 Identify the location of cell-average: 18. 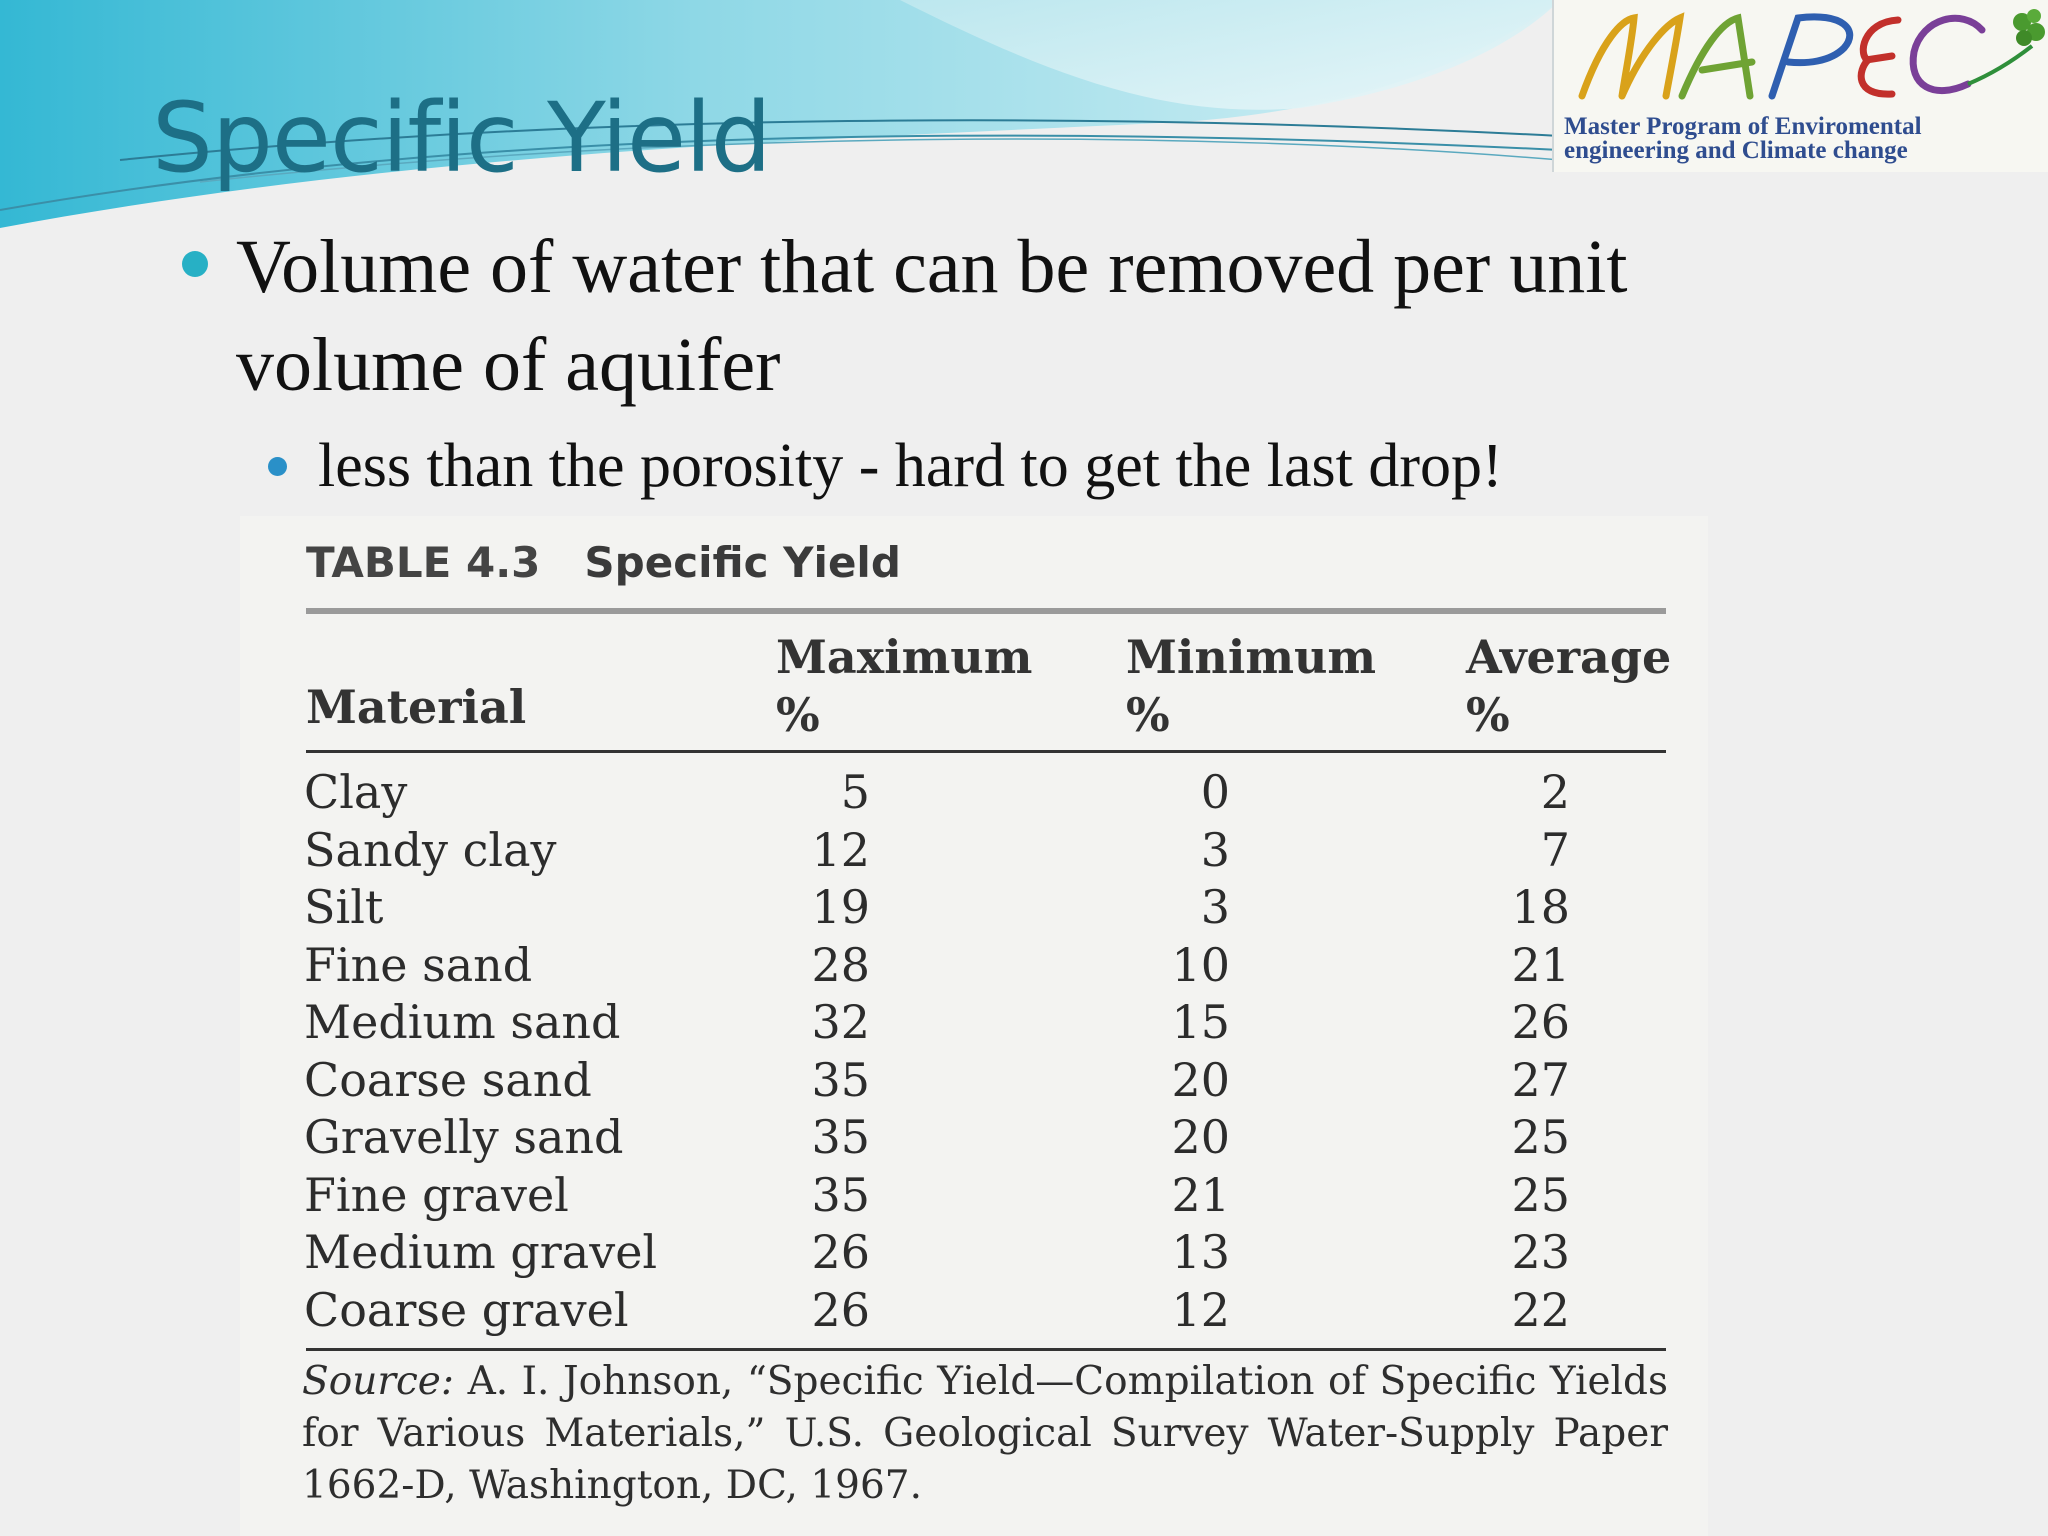
(1540, 907).